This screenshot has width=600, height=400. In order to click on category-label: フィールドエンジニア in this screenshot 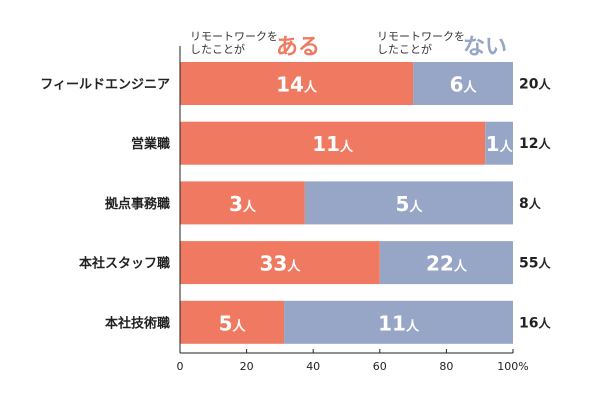, I will do `click(105, 85)`.